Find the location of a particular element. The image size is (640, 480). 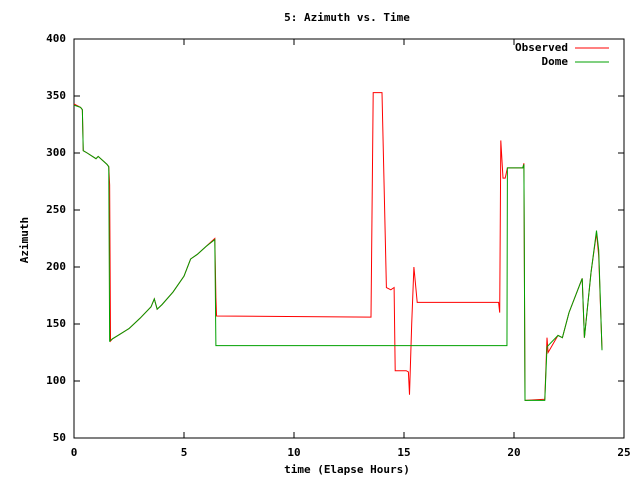

chart-title: 5: Azimuth vs. Time is located at coordinates (347, 17).